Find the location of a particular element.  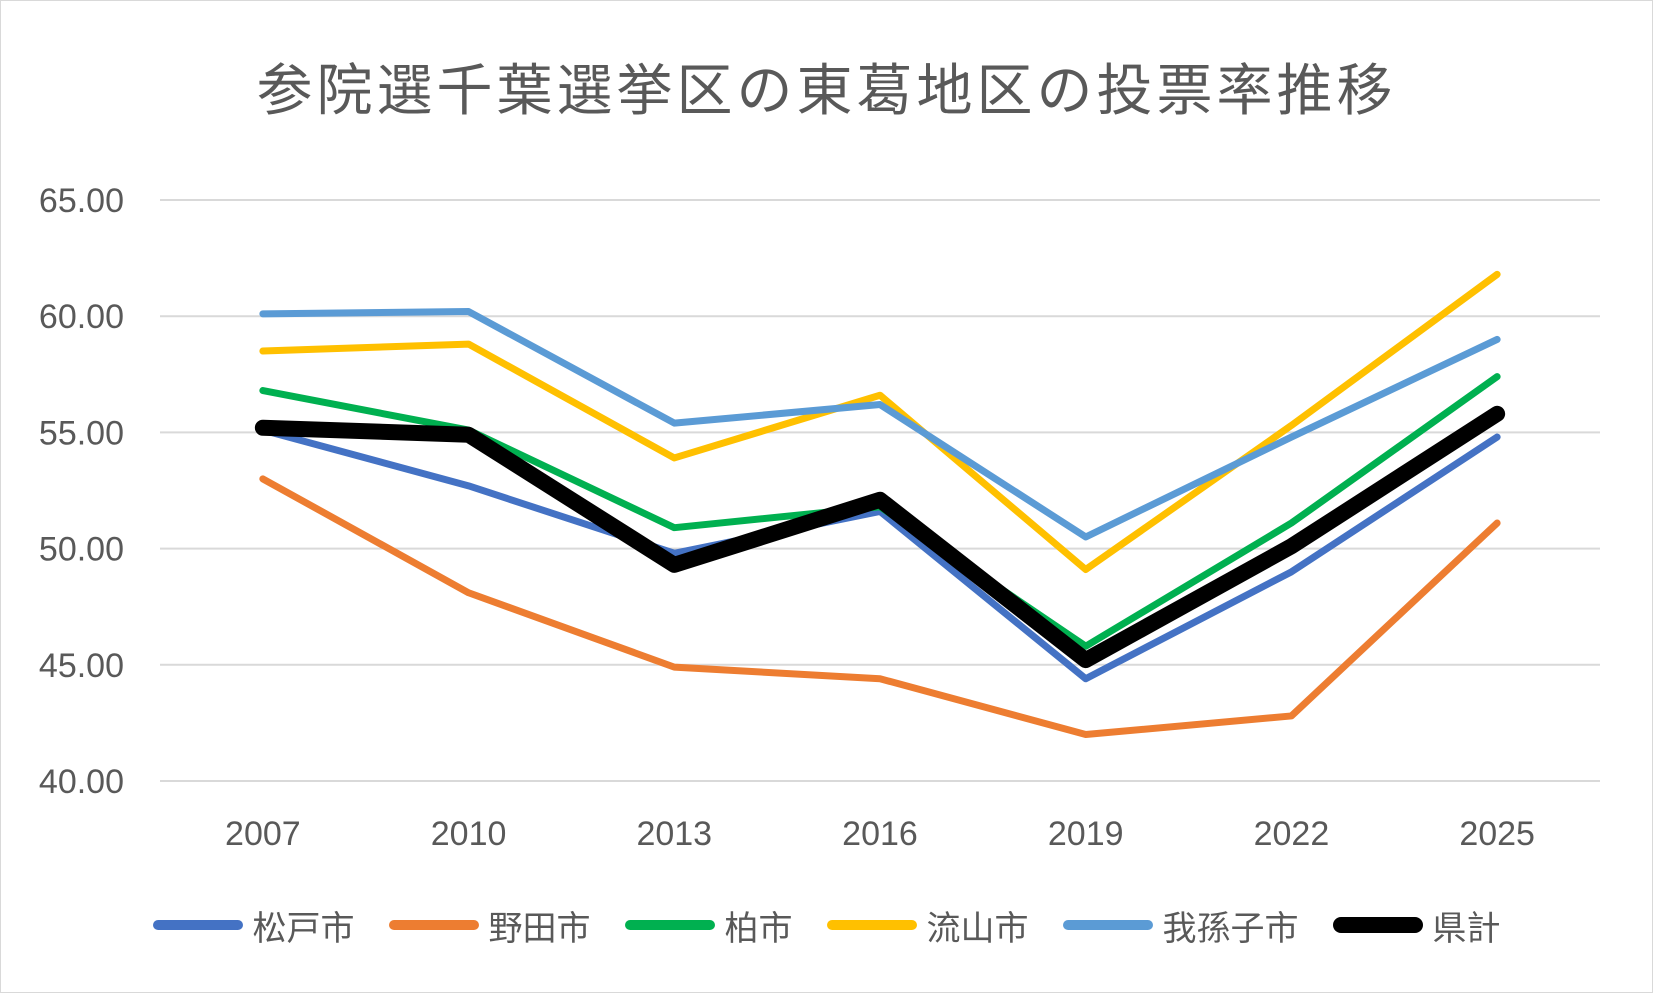

legend-label: 野田市 is located at coordinates (539, 928).